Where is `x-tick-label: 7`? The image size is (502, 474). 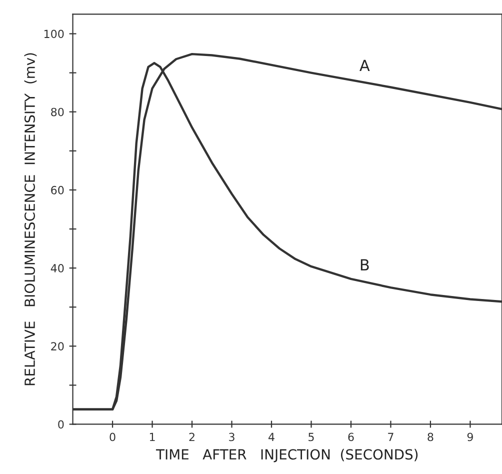 x-tick-label: 7 is located at coordinates (391, 437).